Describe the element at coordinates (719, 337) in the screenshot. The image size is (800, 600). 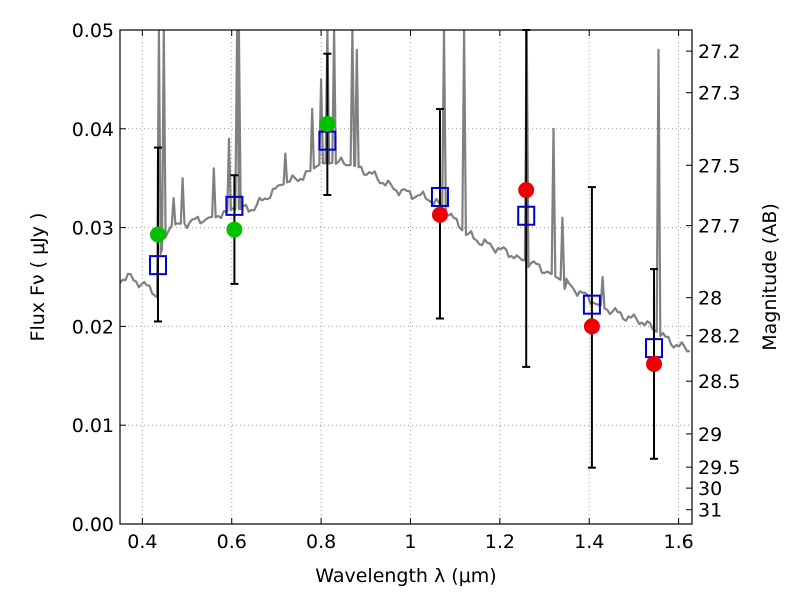
I see `mag-tick-label: 28.2` at that location.